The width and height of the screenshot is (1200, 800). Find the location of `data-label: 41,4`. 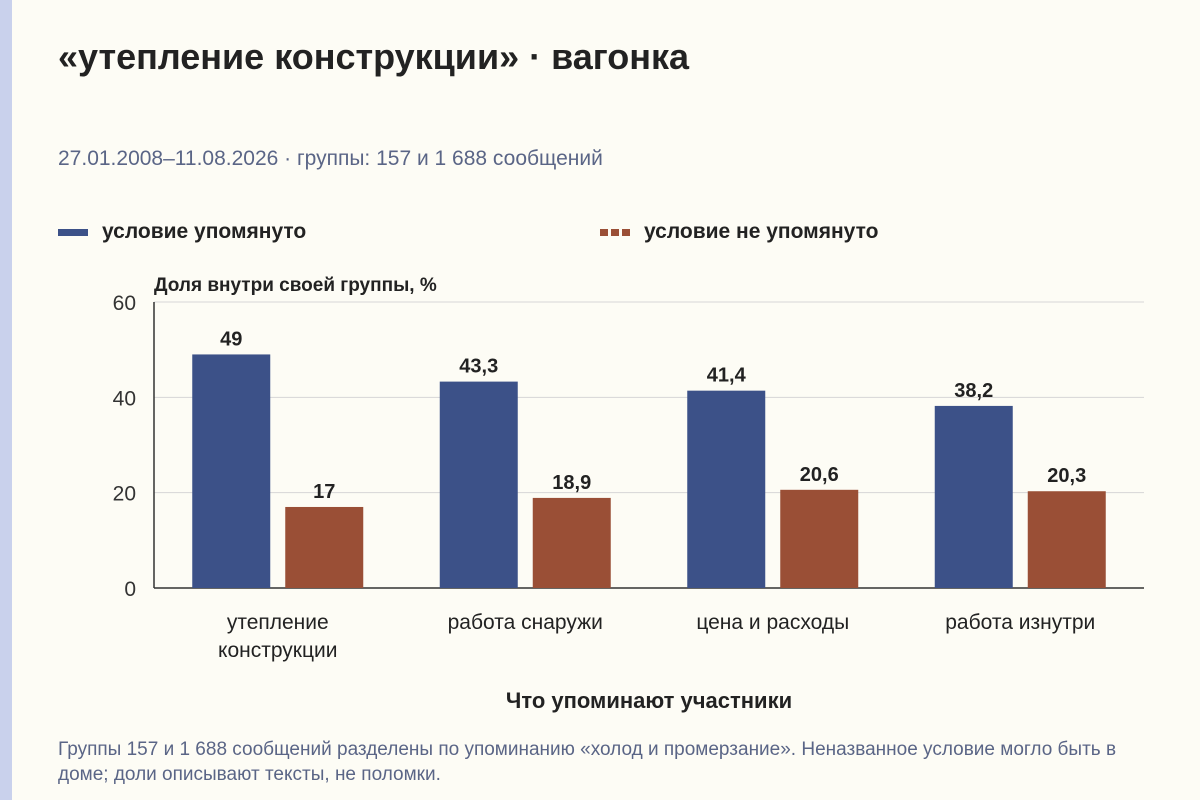

data-label: 41,4 is located at coordinates (727, 376).